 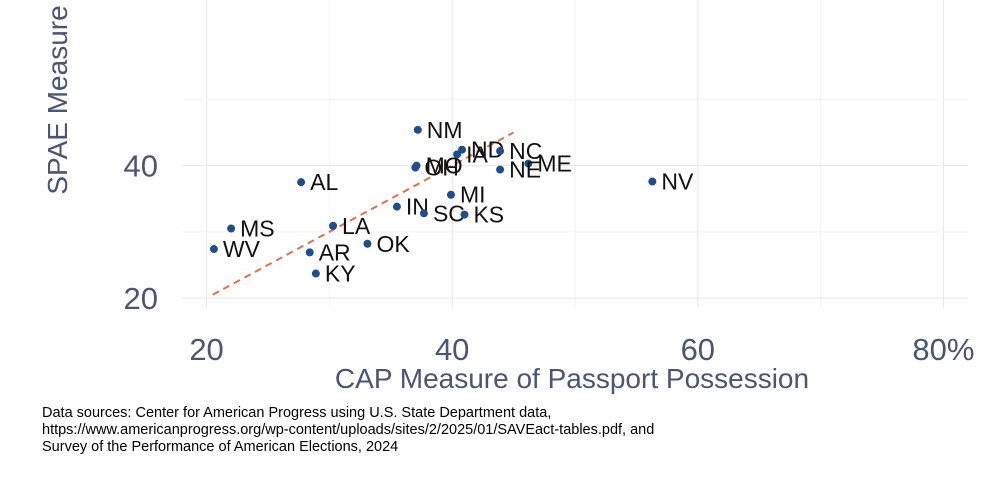 I want to click on point-label-mi: MI, so click(x=473, y=195).